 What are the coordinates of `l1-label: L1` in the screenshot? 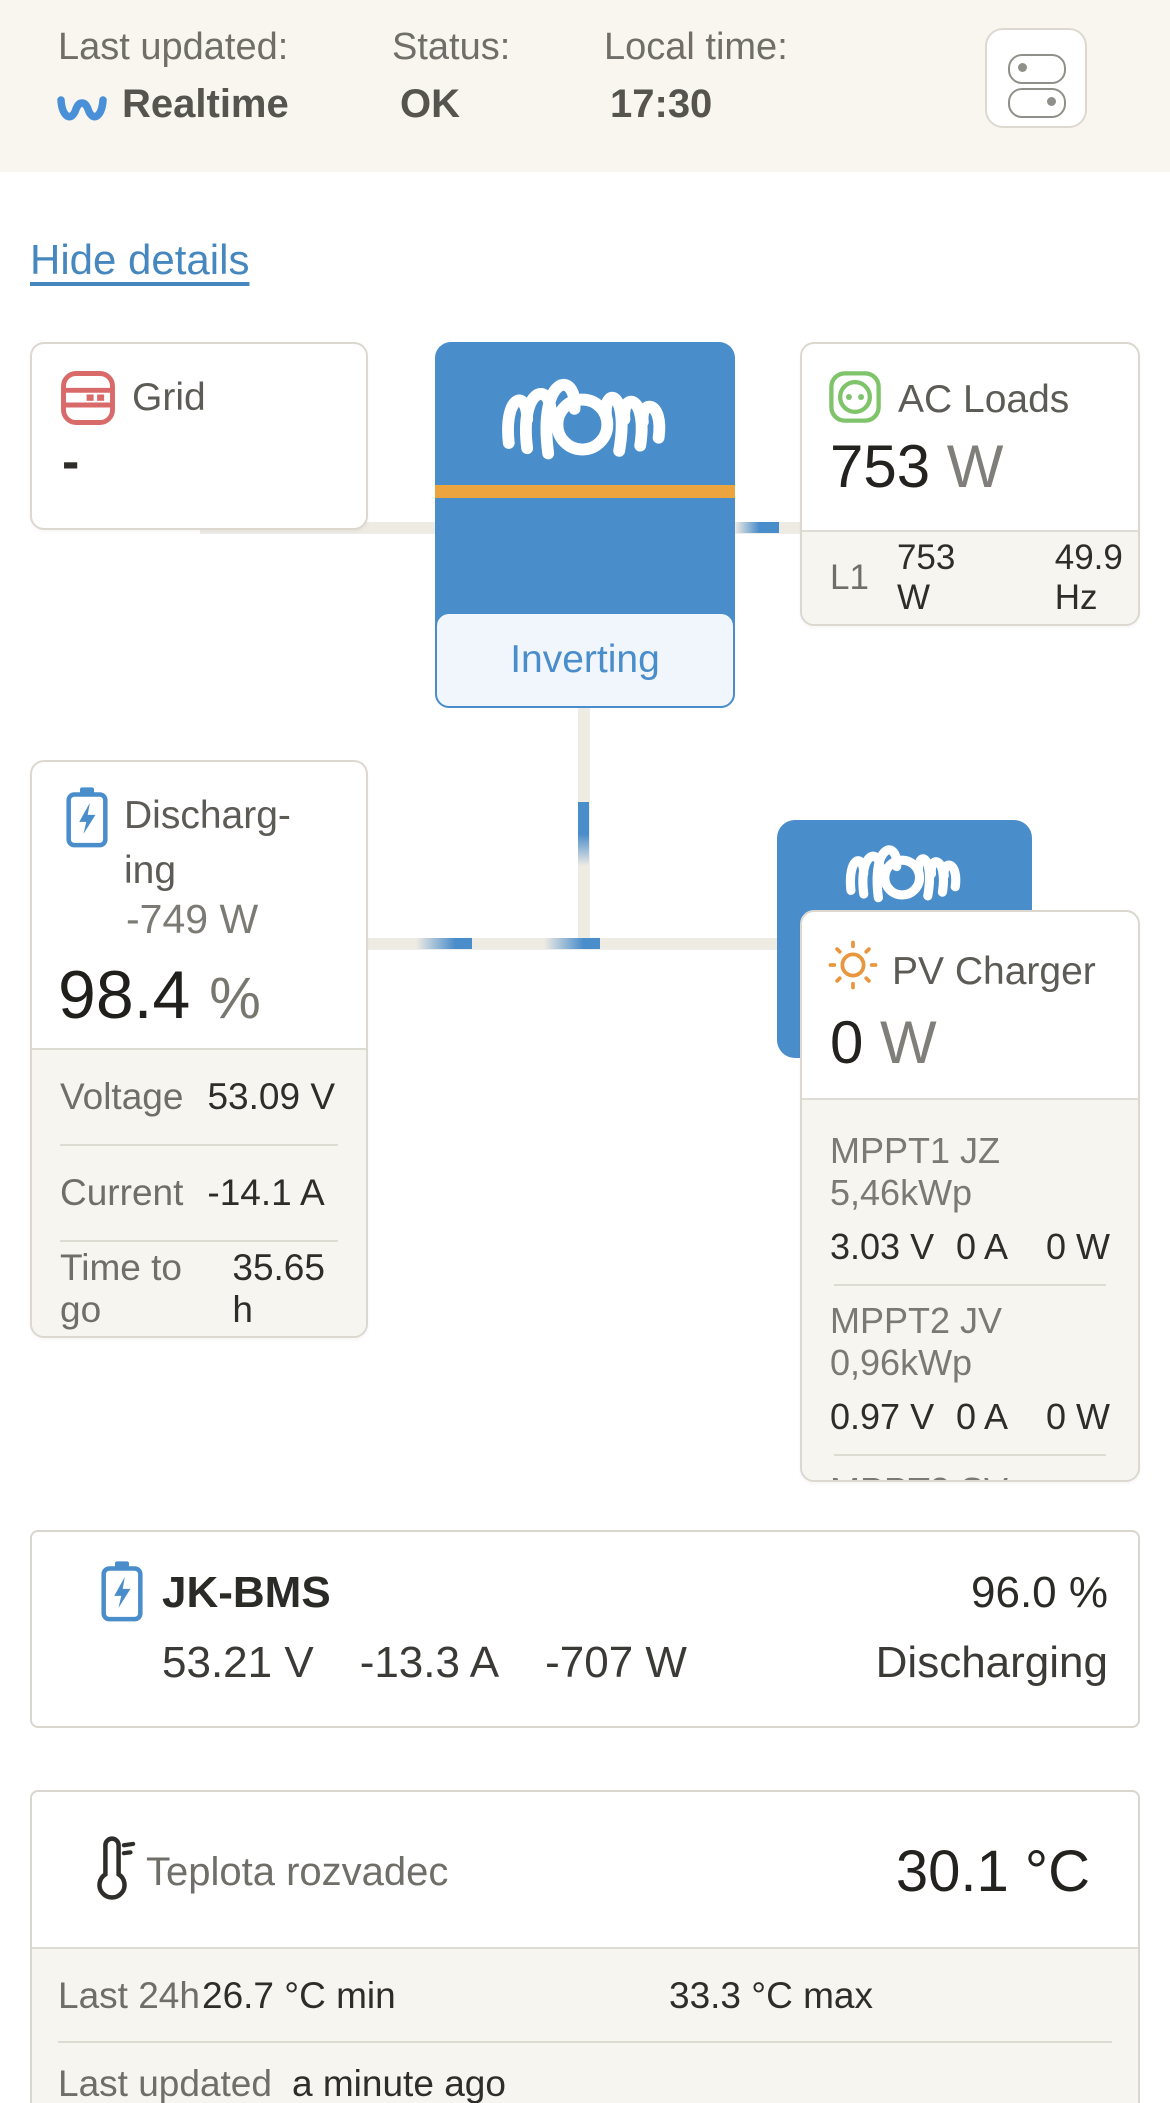 It's located at (849, 577).